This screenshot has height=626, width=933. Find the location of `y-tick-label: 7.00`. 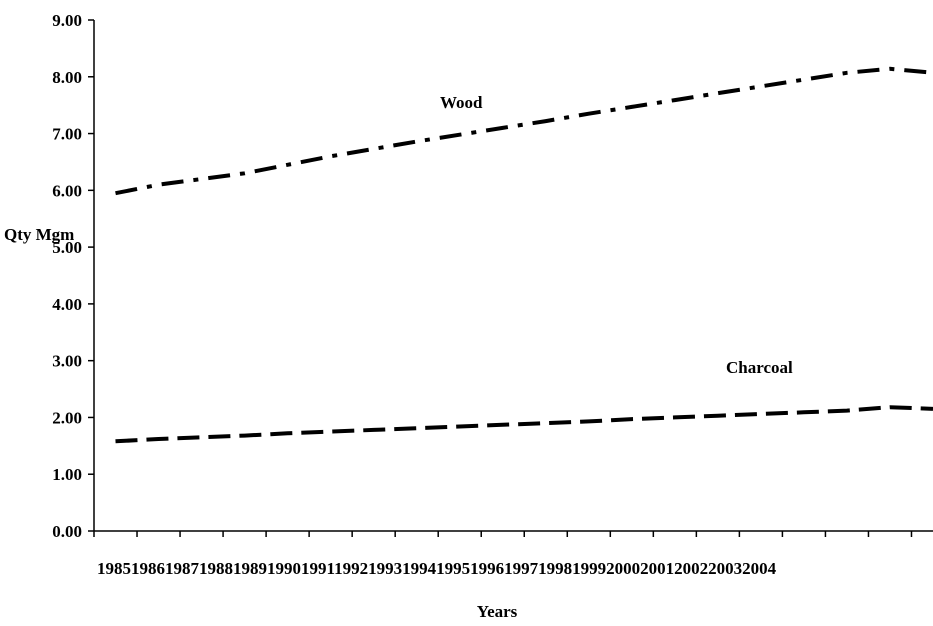

y-tick-label: 7.00 is located at coordinates (67, 134).